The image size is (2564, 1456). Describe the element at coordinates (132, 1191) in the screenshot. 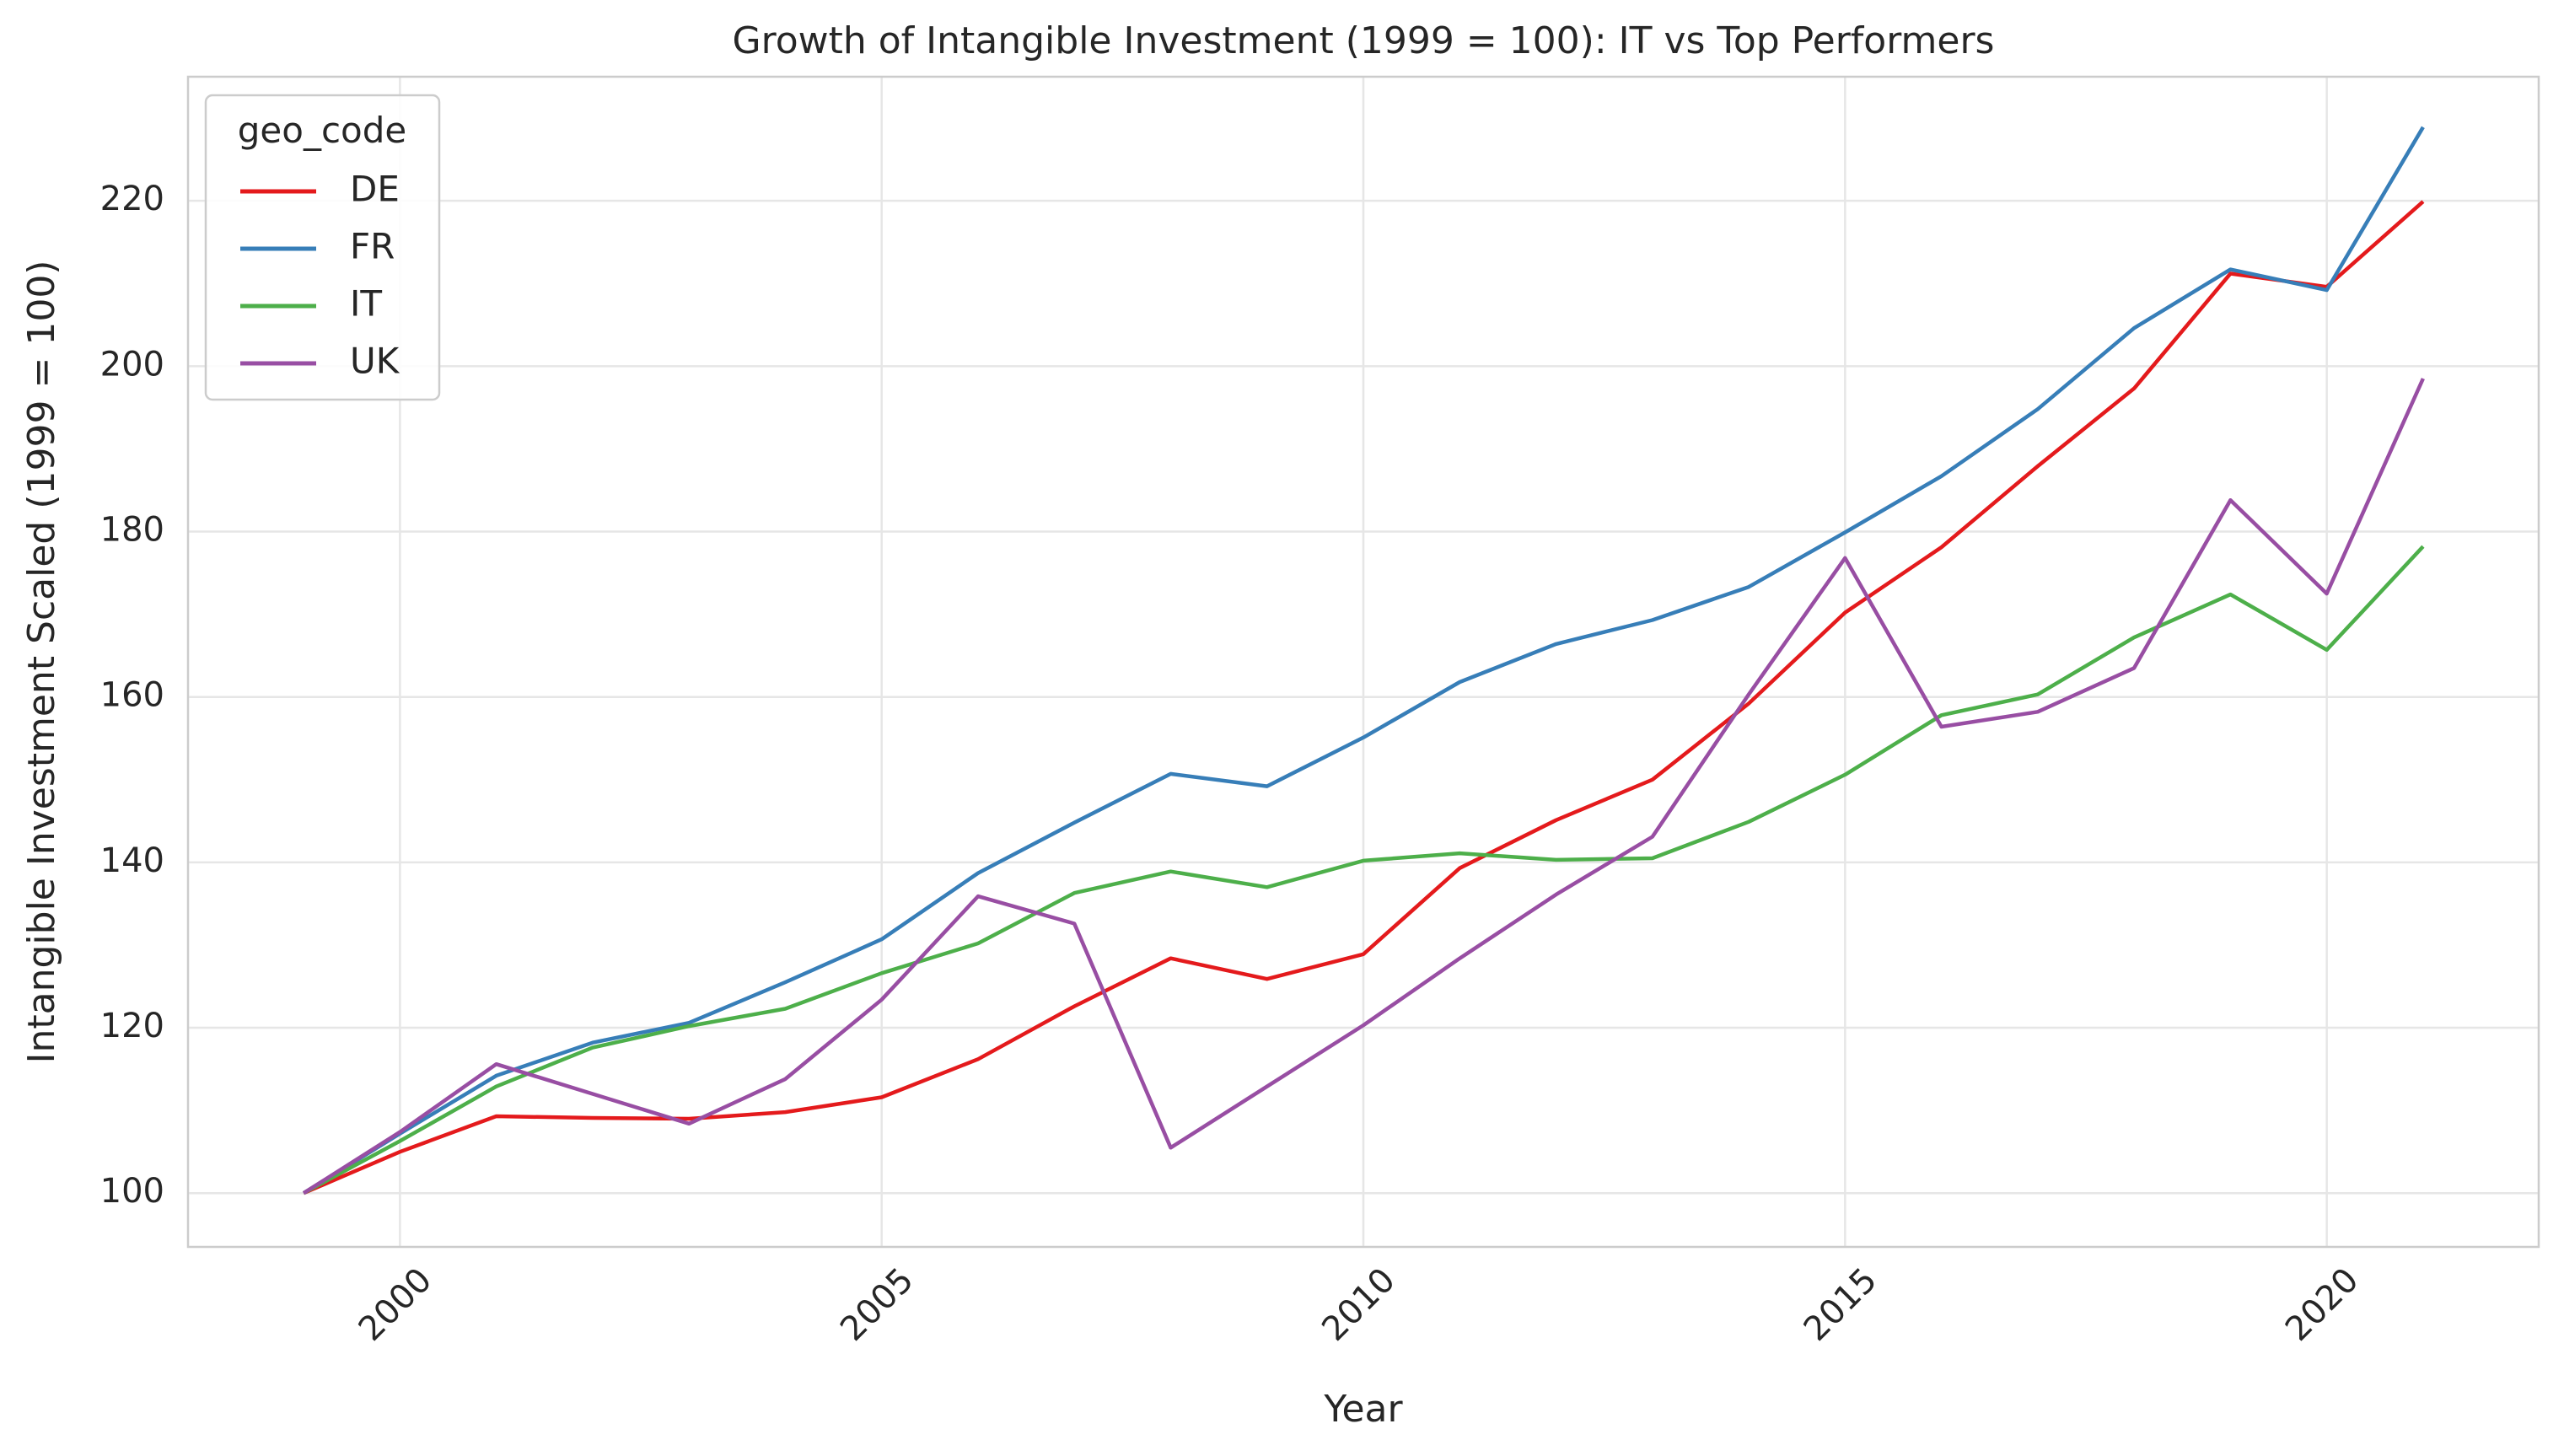

I see `y-tick-label: 100` at that location.